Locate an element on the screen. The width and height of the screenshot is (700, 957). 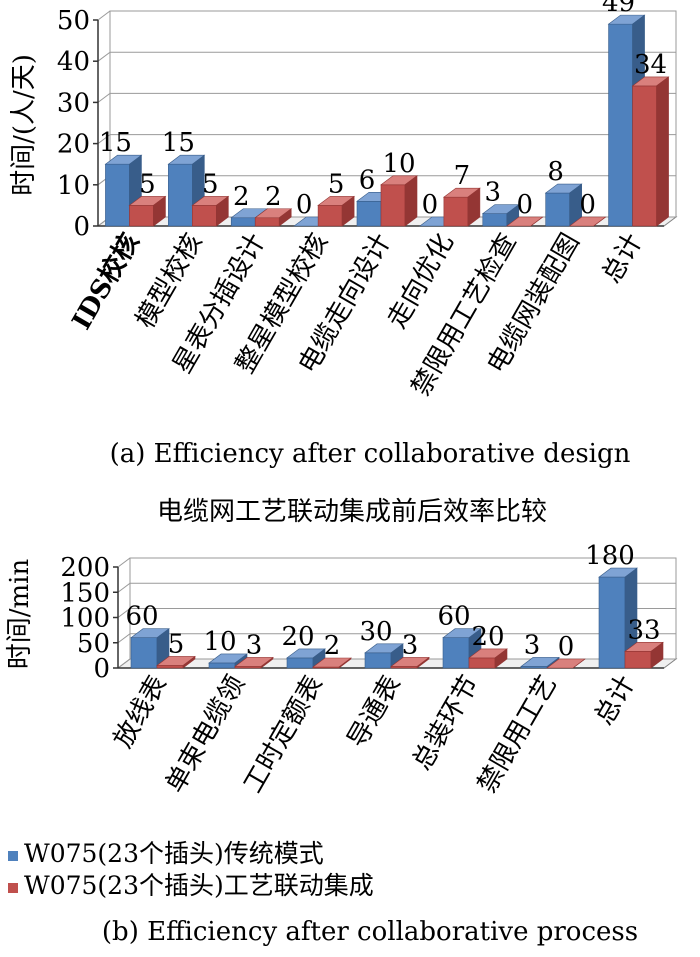
chart1-y-tick-label: 0 is located at coordinates (81, 227).